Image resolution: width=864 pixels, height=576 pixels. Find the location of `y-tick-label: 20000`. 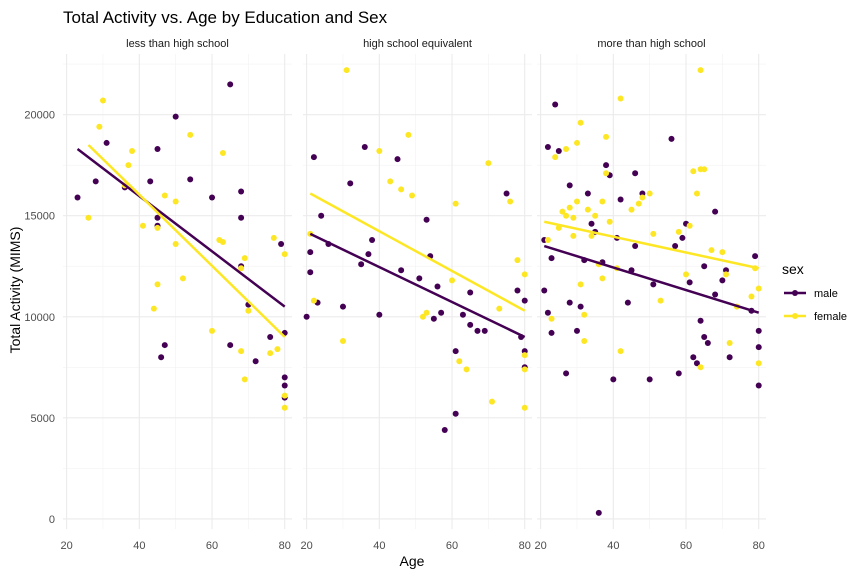

y-tick-label: 20000 is located at coordinates (39, 116).